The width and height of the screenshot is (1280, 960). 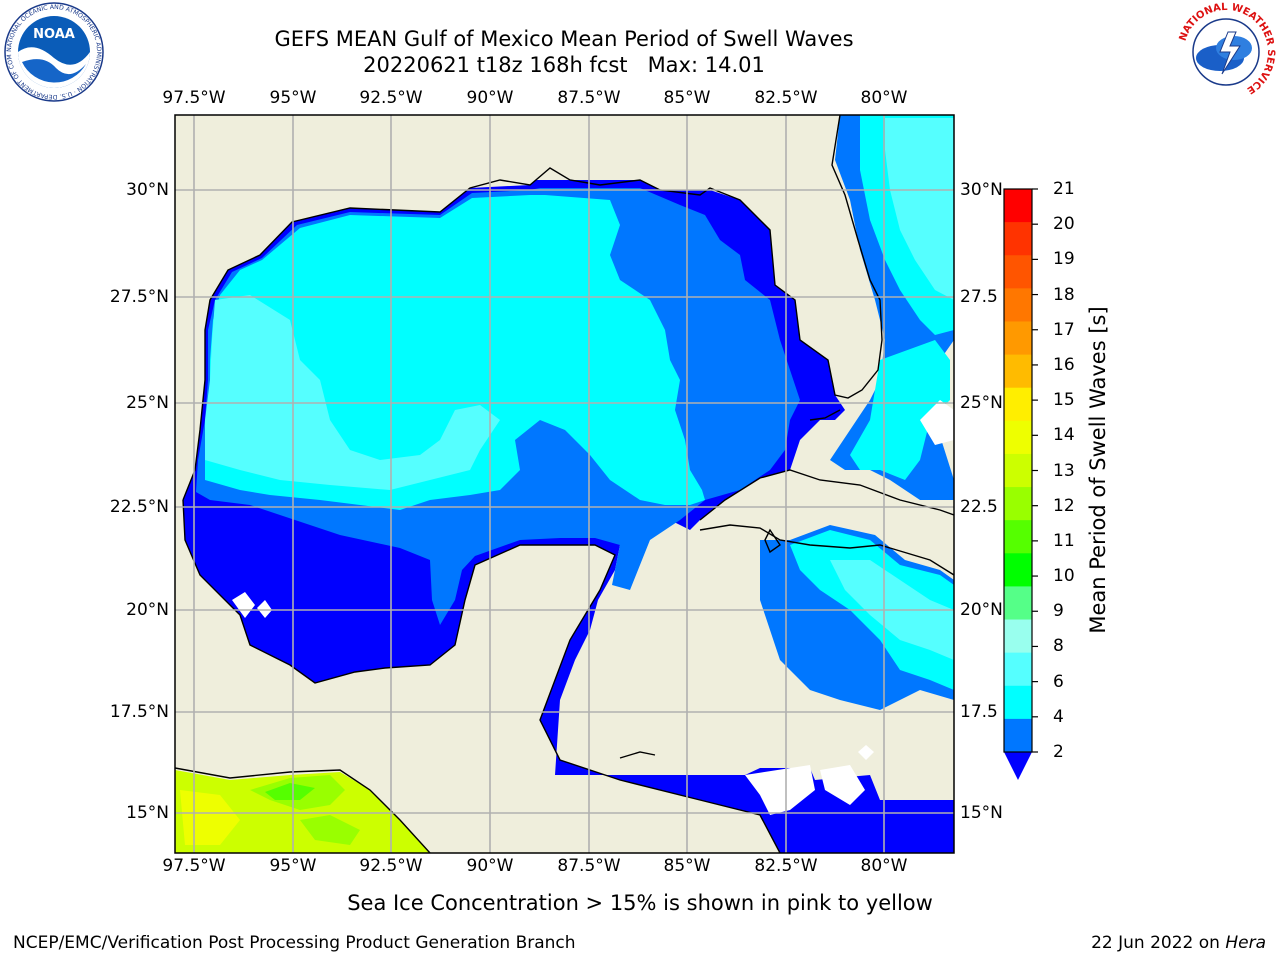 What do you see at coordinates (687, 98) in the screenshot?
I see `lon-tick-top: 85°W` at bounding box center [687, 98].